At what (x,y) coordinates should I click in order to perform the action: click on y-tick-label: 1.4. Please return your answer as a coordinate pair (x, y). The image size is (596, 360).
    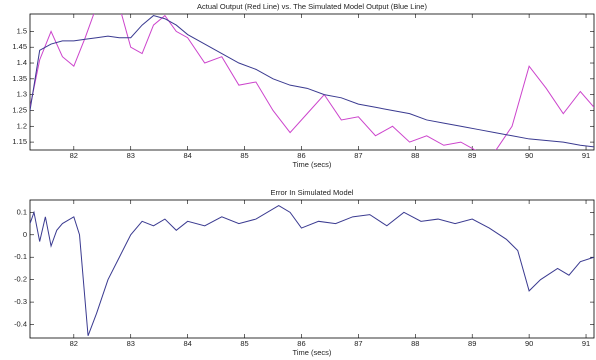
    Looking at the image, I should click on (22, 62).